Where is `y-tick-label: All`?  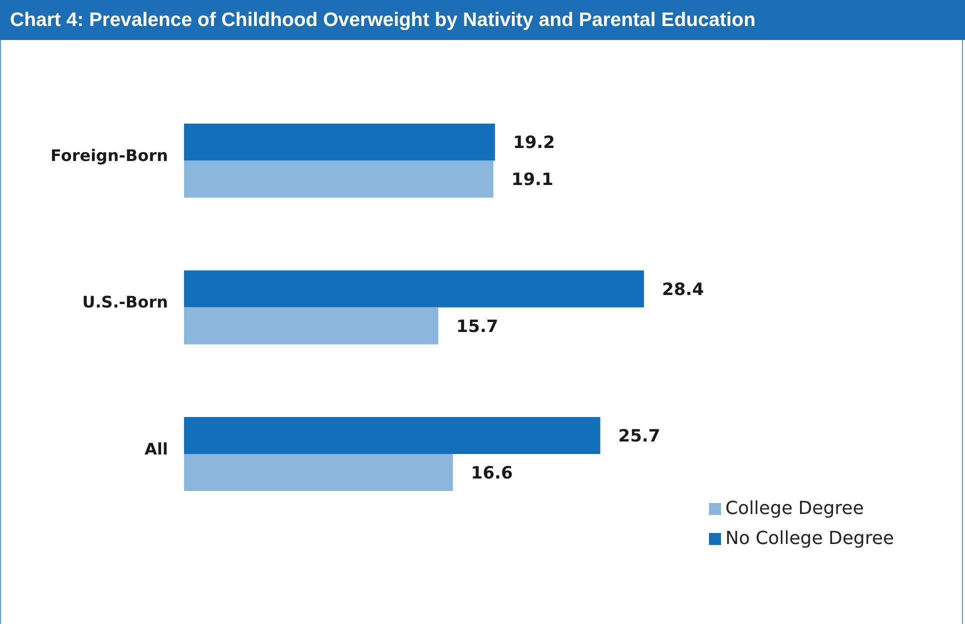
y-tick-label: All is located at coordinates (156, 448).